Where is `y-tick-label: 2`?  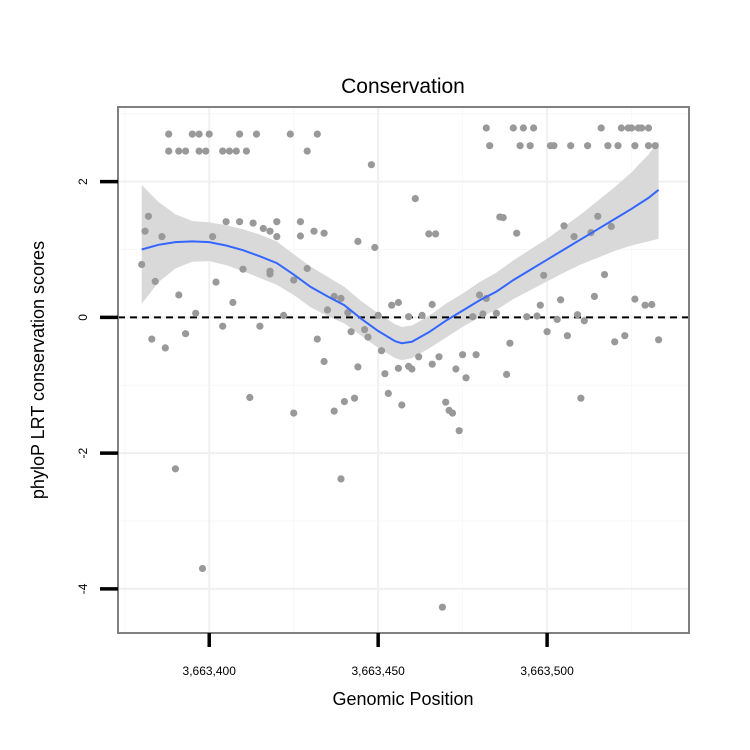
y-tick-label: 2 is located at coordinates (83, 181).